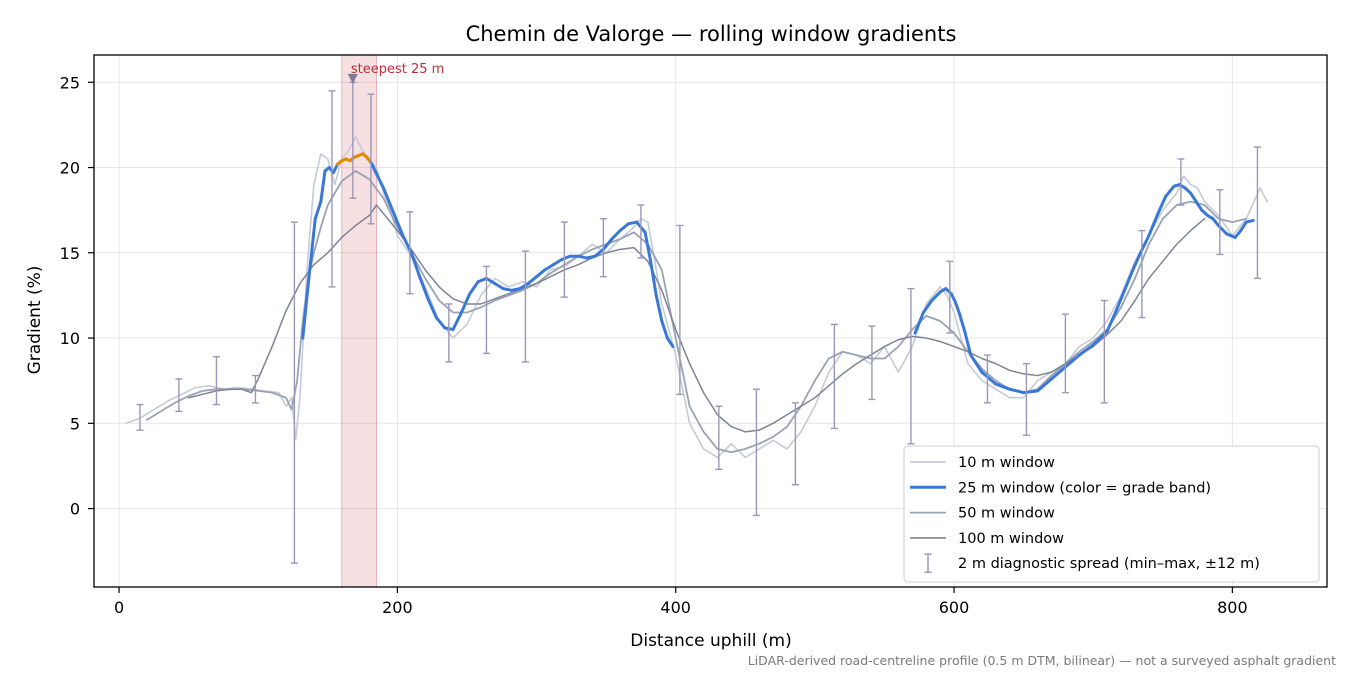 The width and height of the screenshot is (1350, 675). What do you see at coordinates (70, 253) in the screenshot?
I see `y-tick-label: 15` at bounding box center [70, 253].